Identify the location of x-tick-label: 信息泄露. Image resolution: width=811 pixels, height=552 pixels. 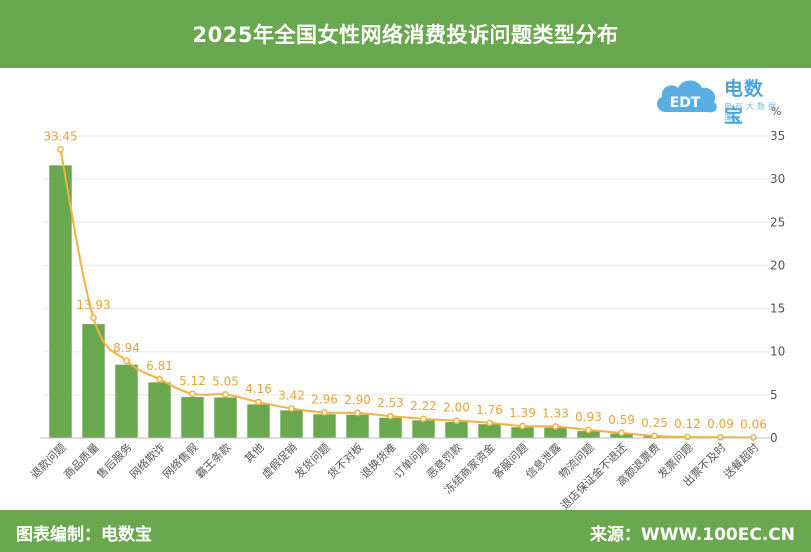
(543, 460).